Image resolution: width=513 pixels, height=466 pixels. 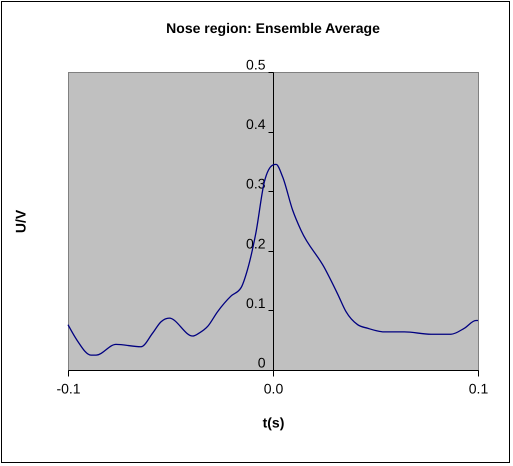 What do you see at coordinates (256, 302) in the screenshot?
I see `y-tick-label: 0.1` at bounding box center [256, 302].